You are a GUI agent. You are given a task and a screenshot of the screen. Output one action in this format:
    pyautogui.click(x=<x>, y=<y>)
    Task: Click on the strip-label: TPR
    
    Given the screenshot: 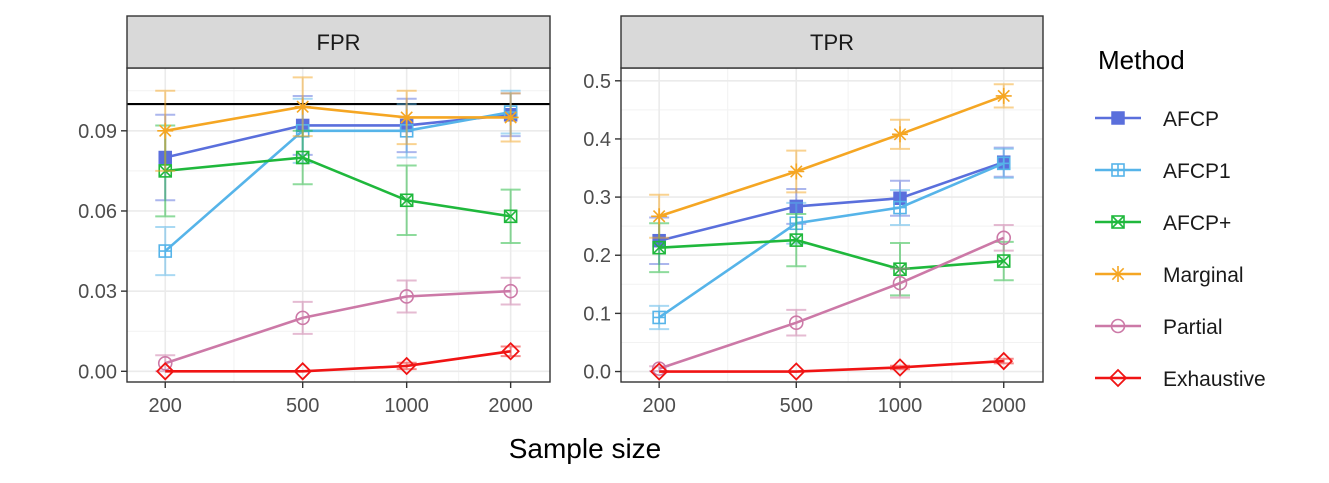 What is the action you would take?
    pyautogui.click(x=832, y=42)
    